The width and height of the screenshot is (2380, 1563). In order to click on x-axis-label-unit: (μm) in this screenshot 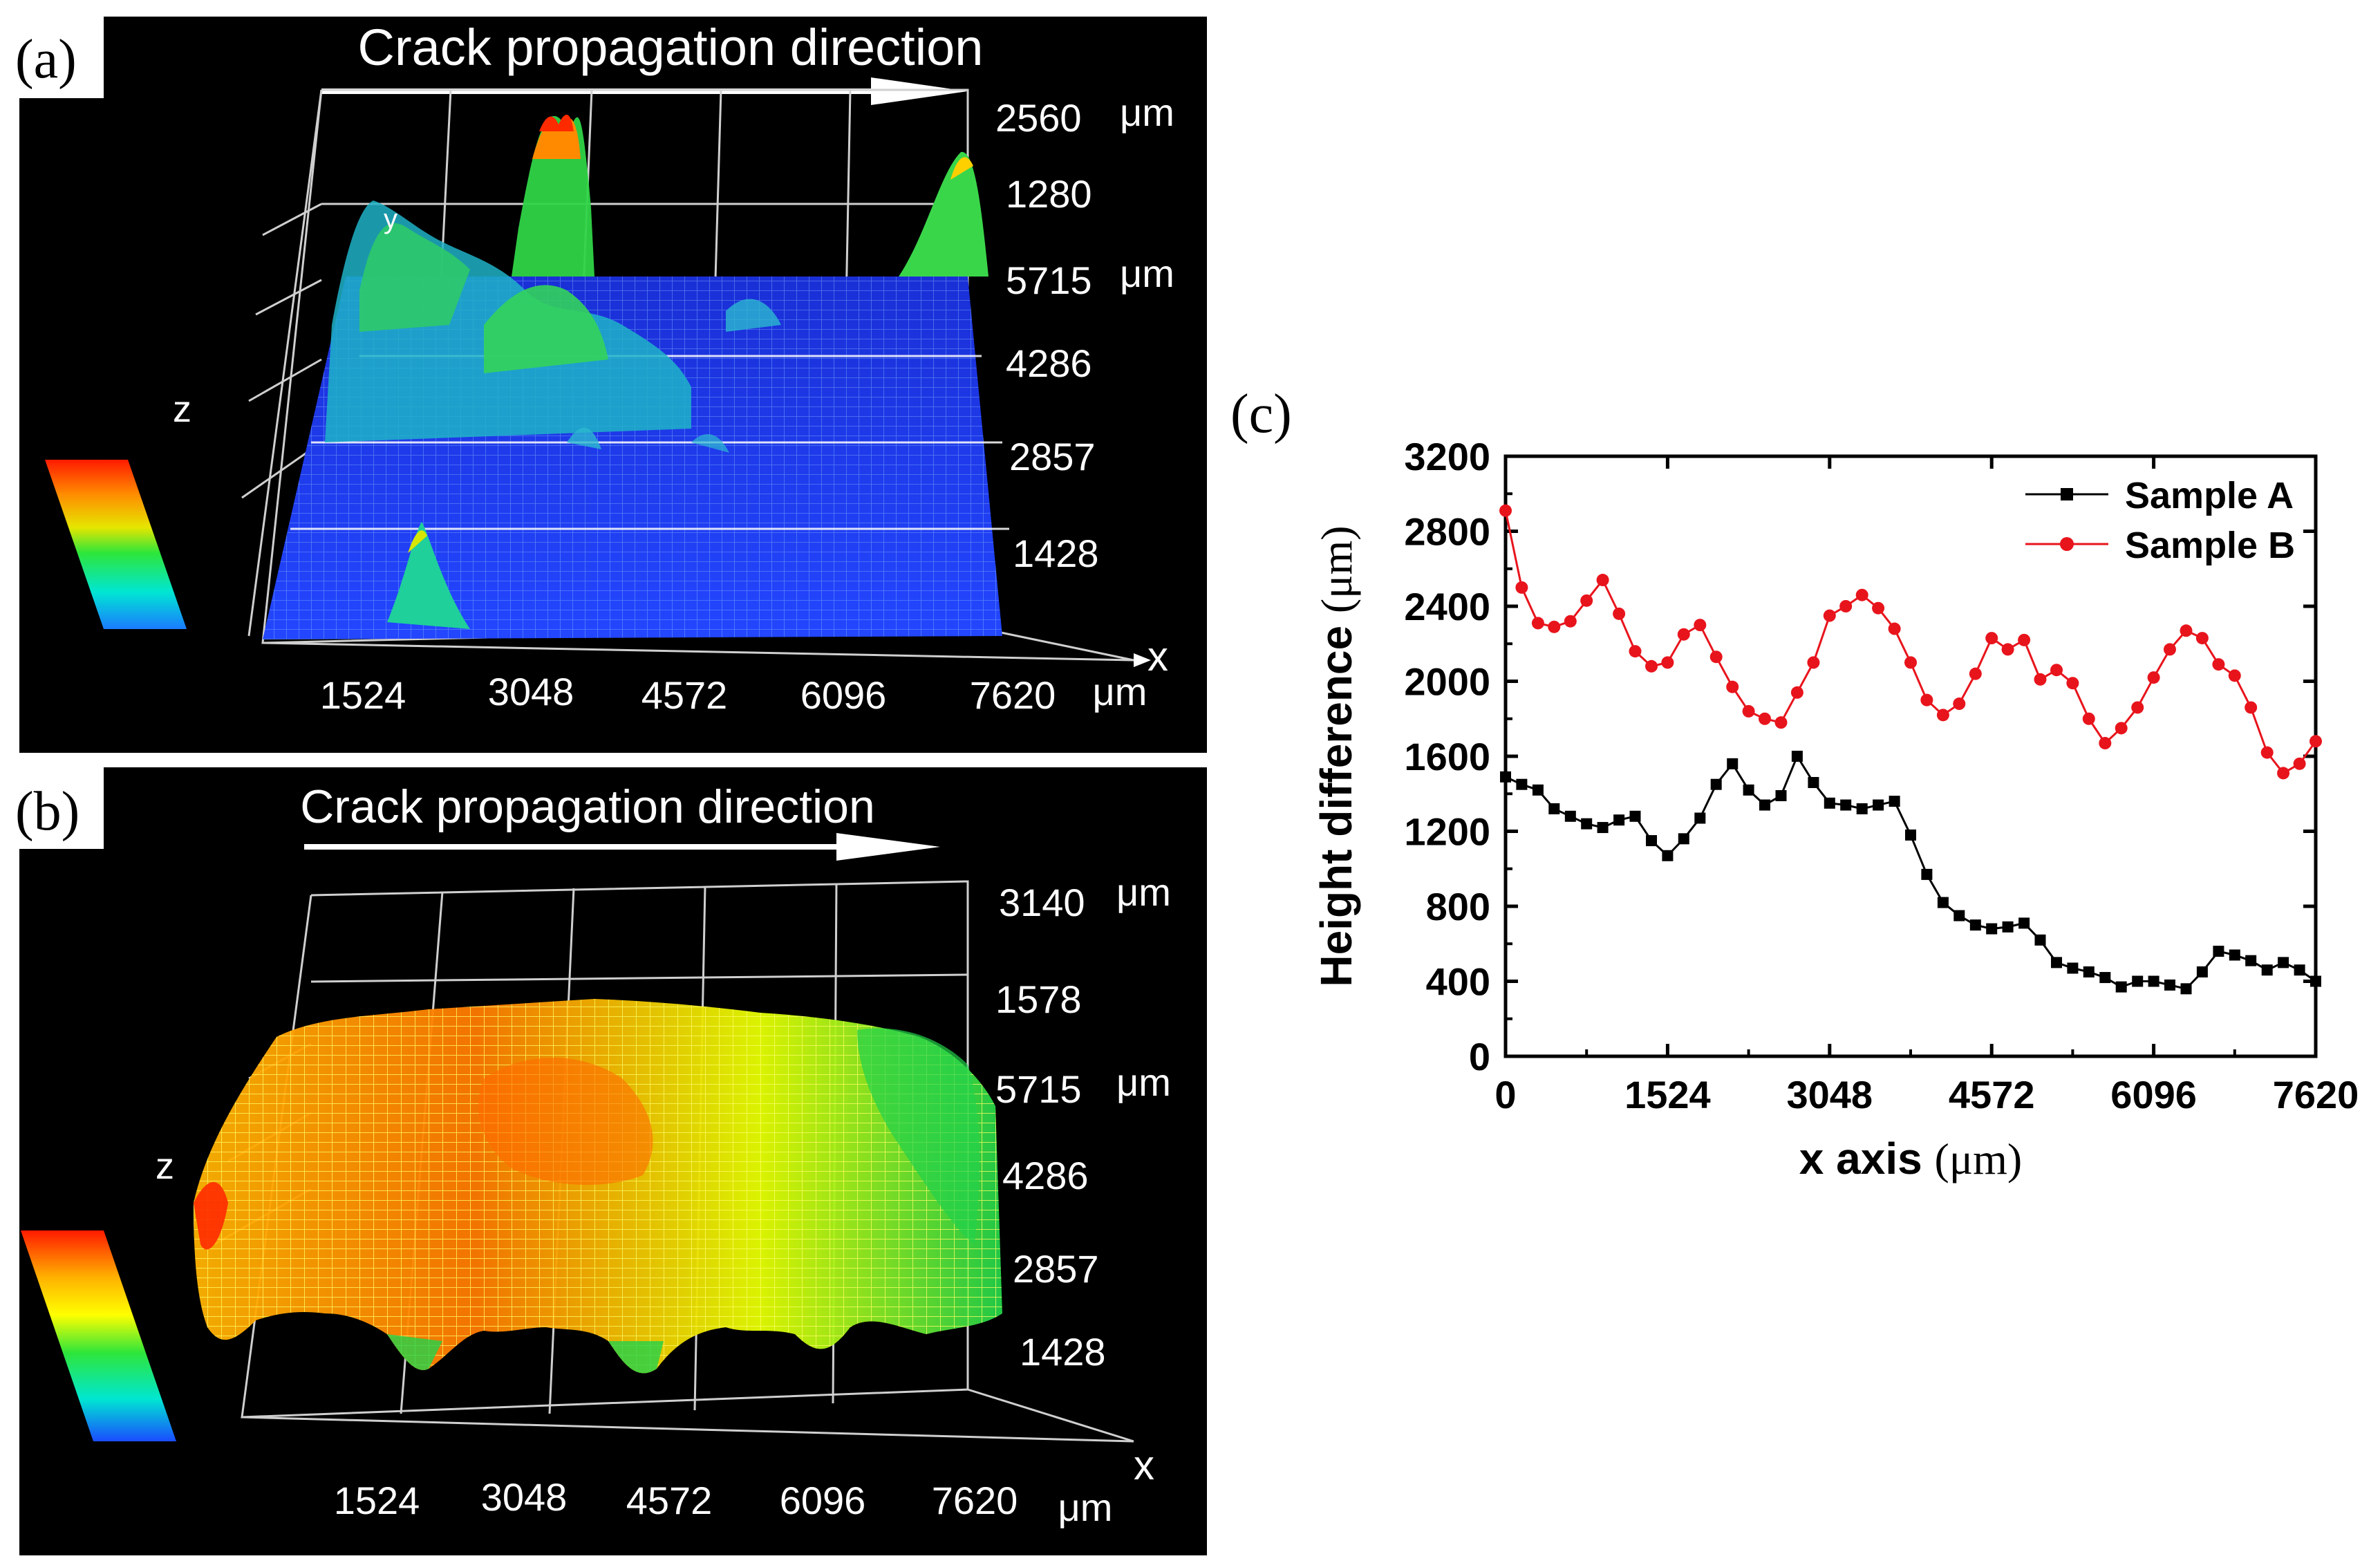, I will do `click(1979, 1158)`.